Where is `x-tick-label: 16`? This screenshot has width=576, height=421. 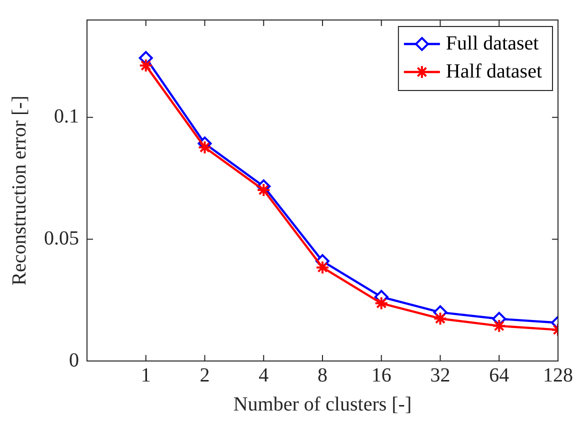 x-tick-label: 16 is located at coordinates (381, 375).